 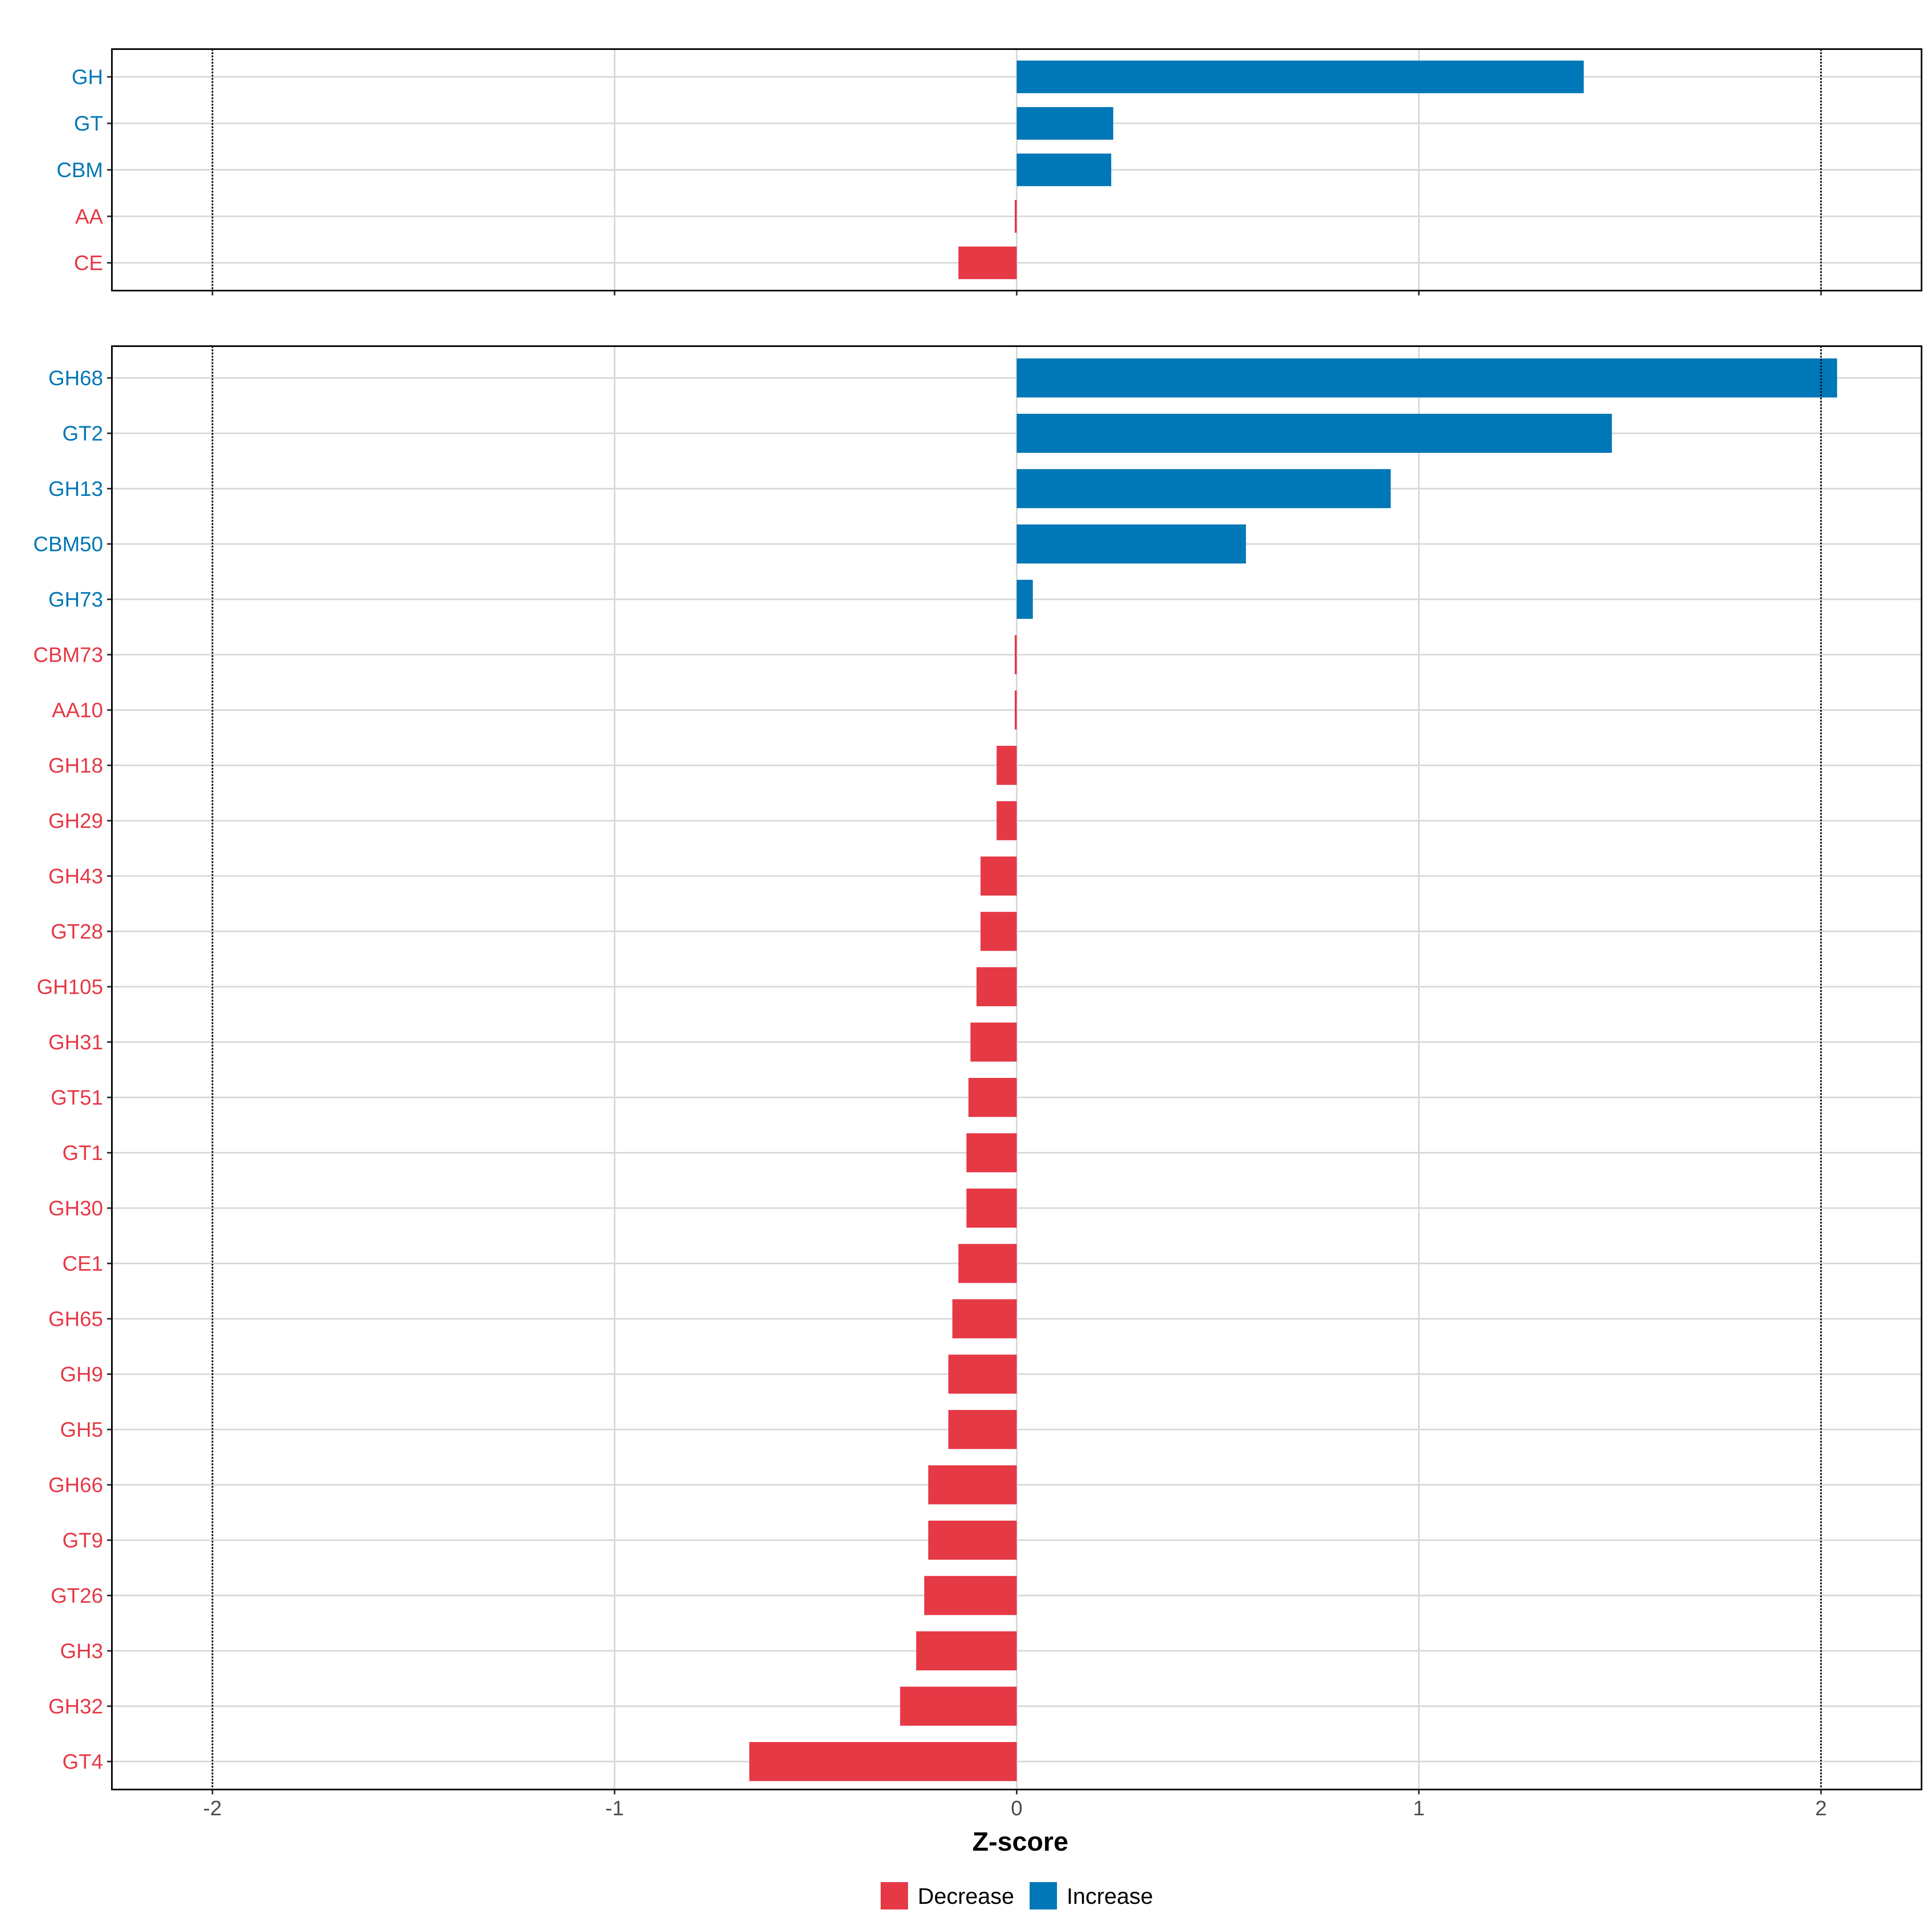 I want to click on y-tick-label: GT2, so click(x=82, y=434).